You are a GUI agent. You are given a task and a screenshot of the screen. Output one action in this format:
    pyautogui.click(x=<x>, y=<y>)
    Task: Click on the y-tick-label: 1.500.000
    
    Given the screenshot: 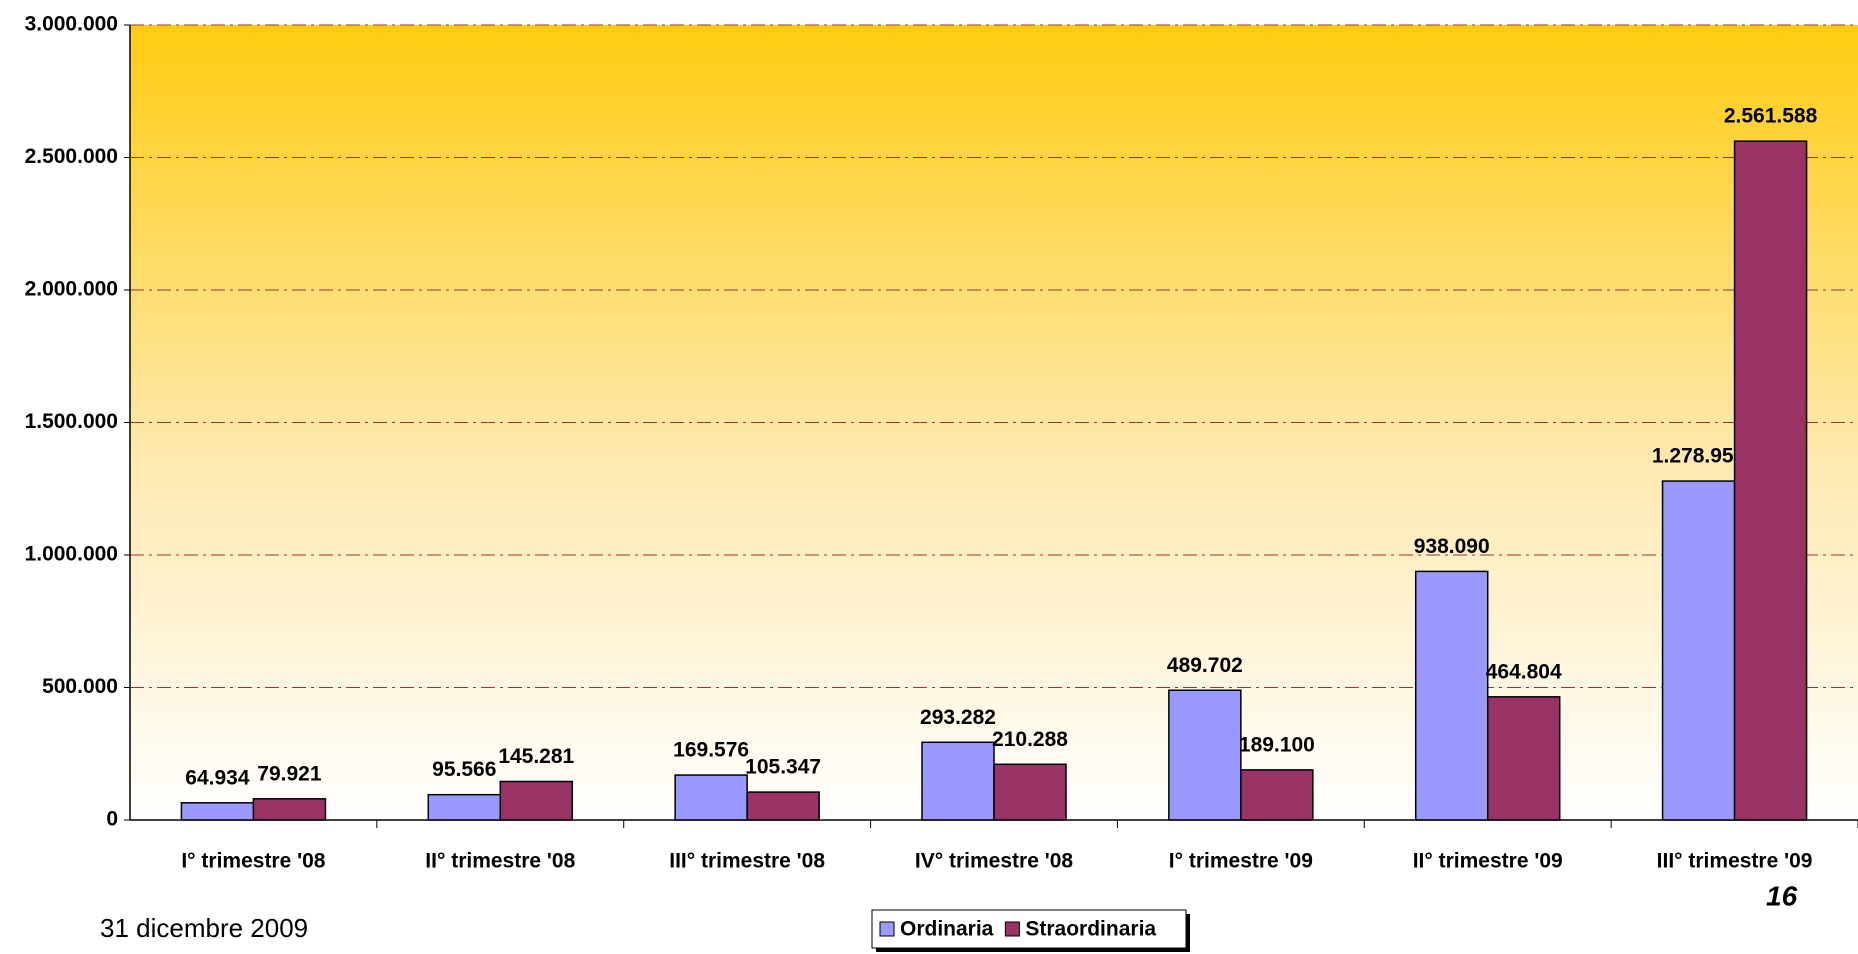 What is the action you would take?
    pyautogui.click(x=71, y=421)
    